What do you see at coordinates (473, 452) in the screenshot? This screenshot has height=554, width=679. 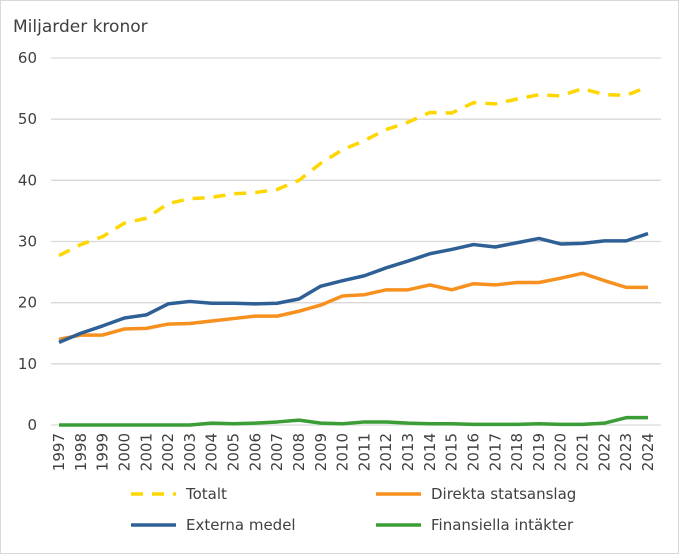 I see `x-tick-label: 2016` at bounding box center [473, 452].